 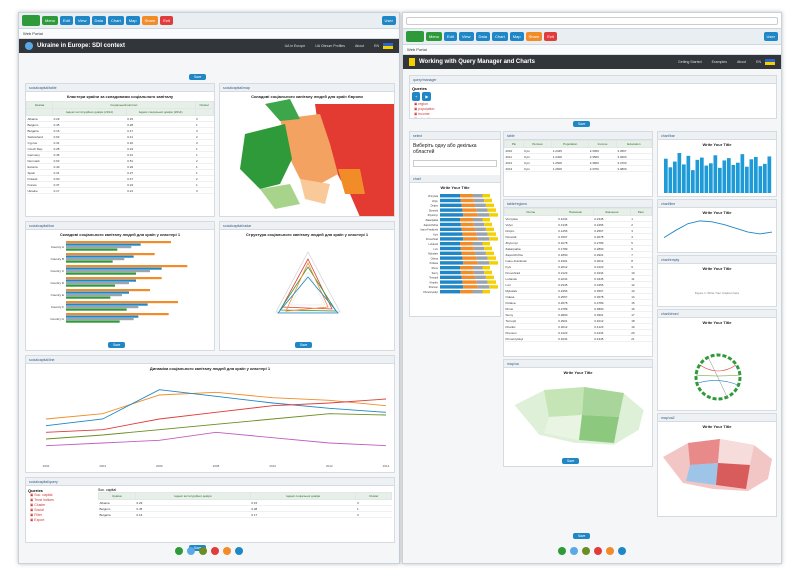 What do you see at coordinates (115, 20) in the screenshot?
I see `toolbar-btn-5: Chart` at bounding box center [115, 20].